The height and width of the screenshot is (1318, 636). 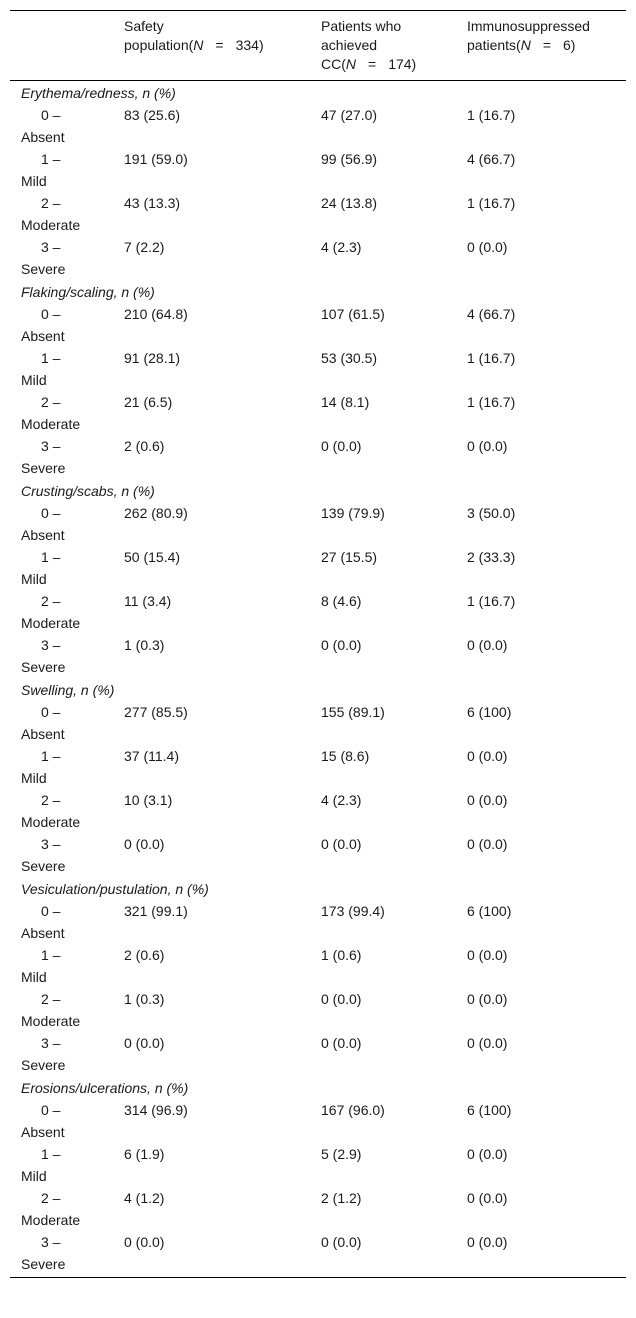 What do you see at coordinates (333, 64) in the screenshot?
I see `header-text: CC(` at bounding box center [333, 64].